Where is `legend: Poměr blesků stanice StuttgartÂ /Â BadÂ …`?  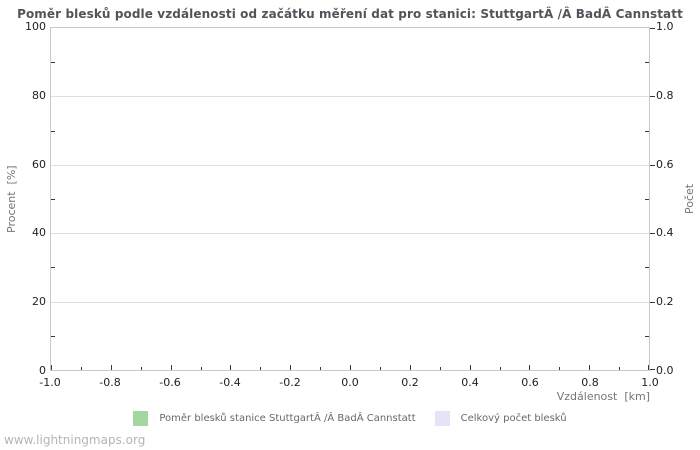 legend: Poměr blesků stanice StuttgartÂ /Â BadÂ … is located at coordinates (350, 418).